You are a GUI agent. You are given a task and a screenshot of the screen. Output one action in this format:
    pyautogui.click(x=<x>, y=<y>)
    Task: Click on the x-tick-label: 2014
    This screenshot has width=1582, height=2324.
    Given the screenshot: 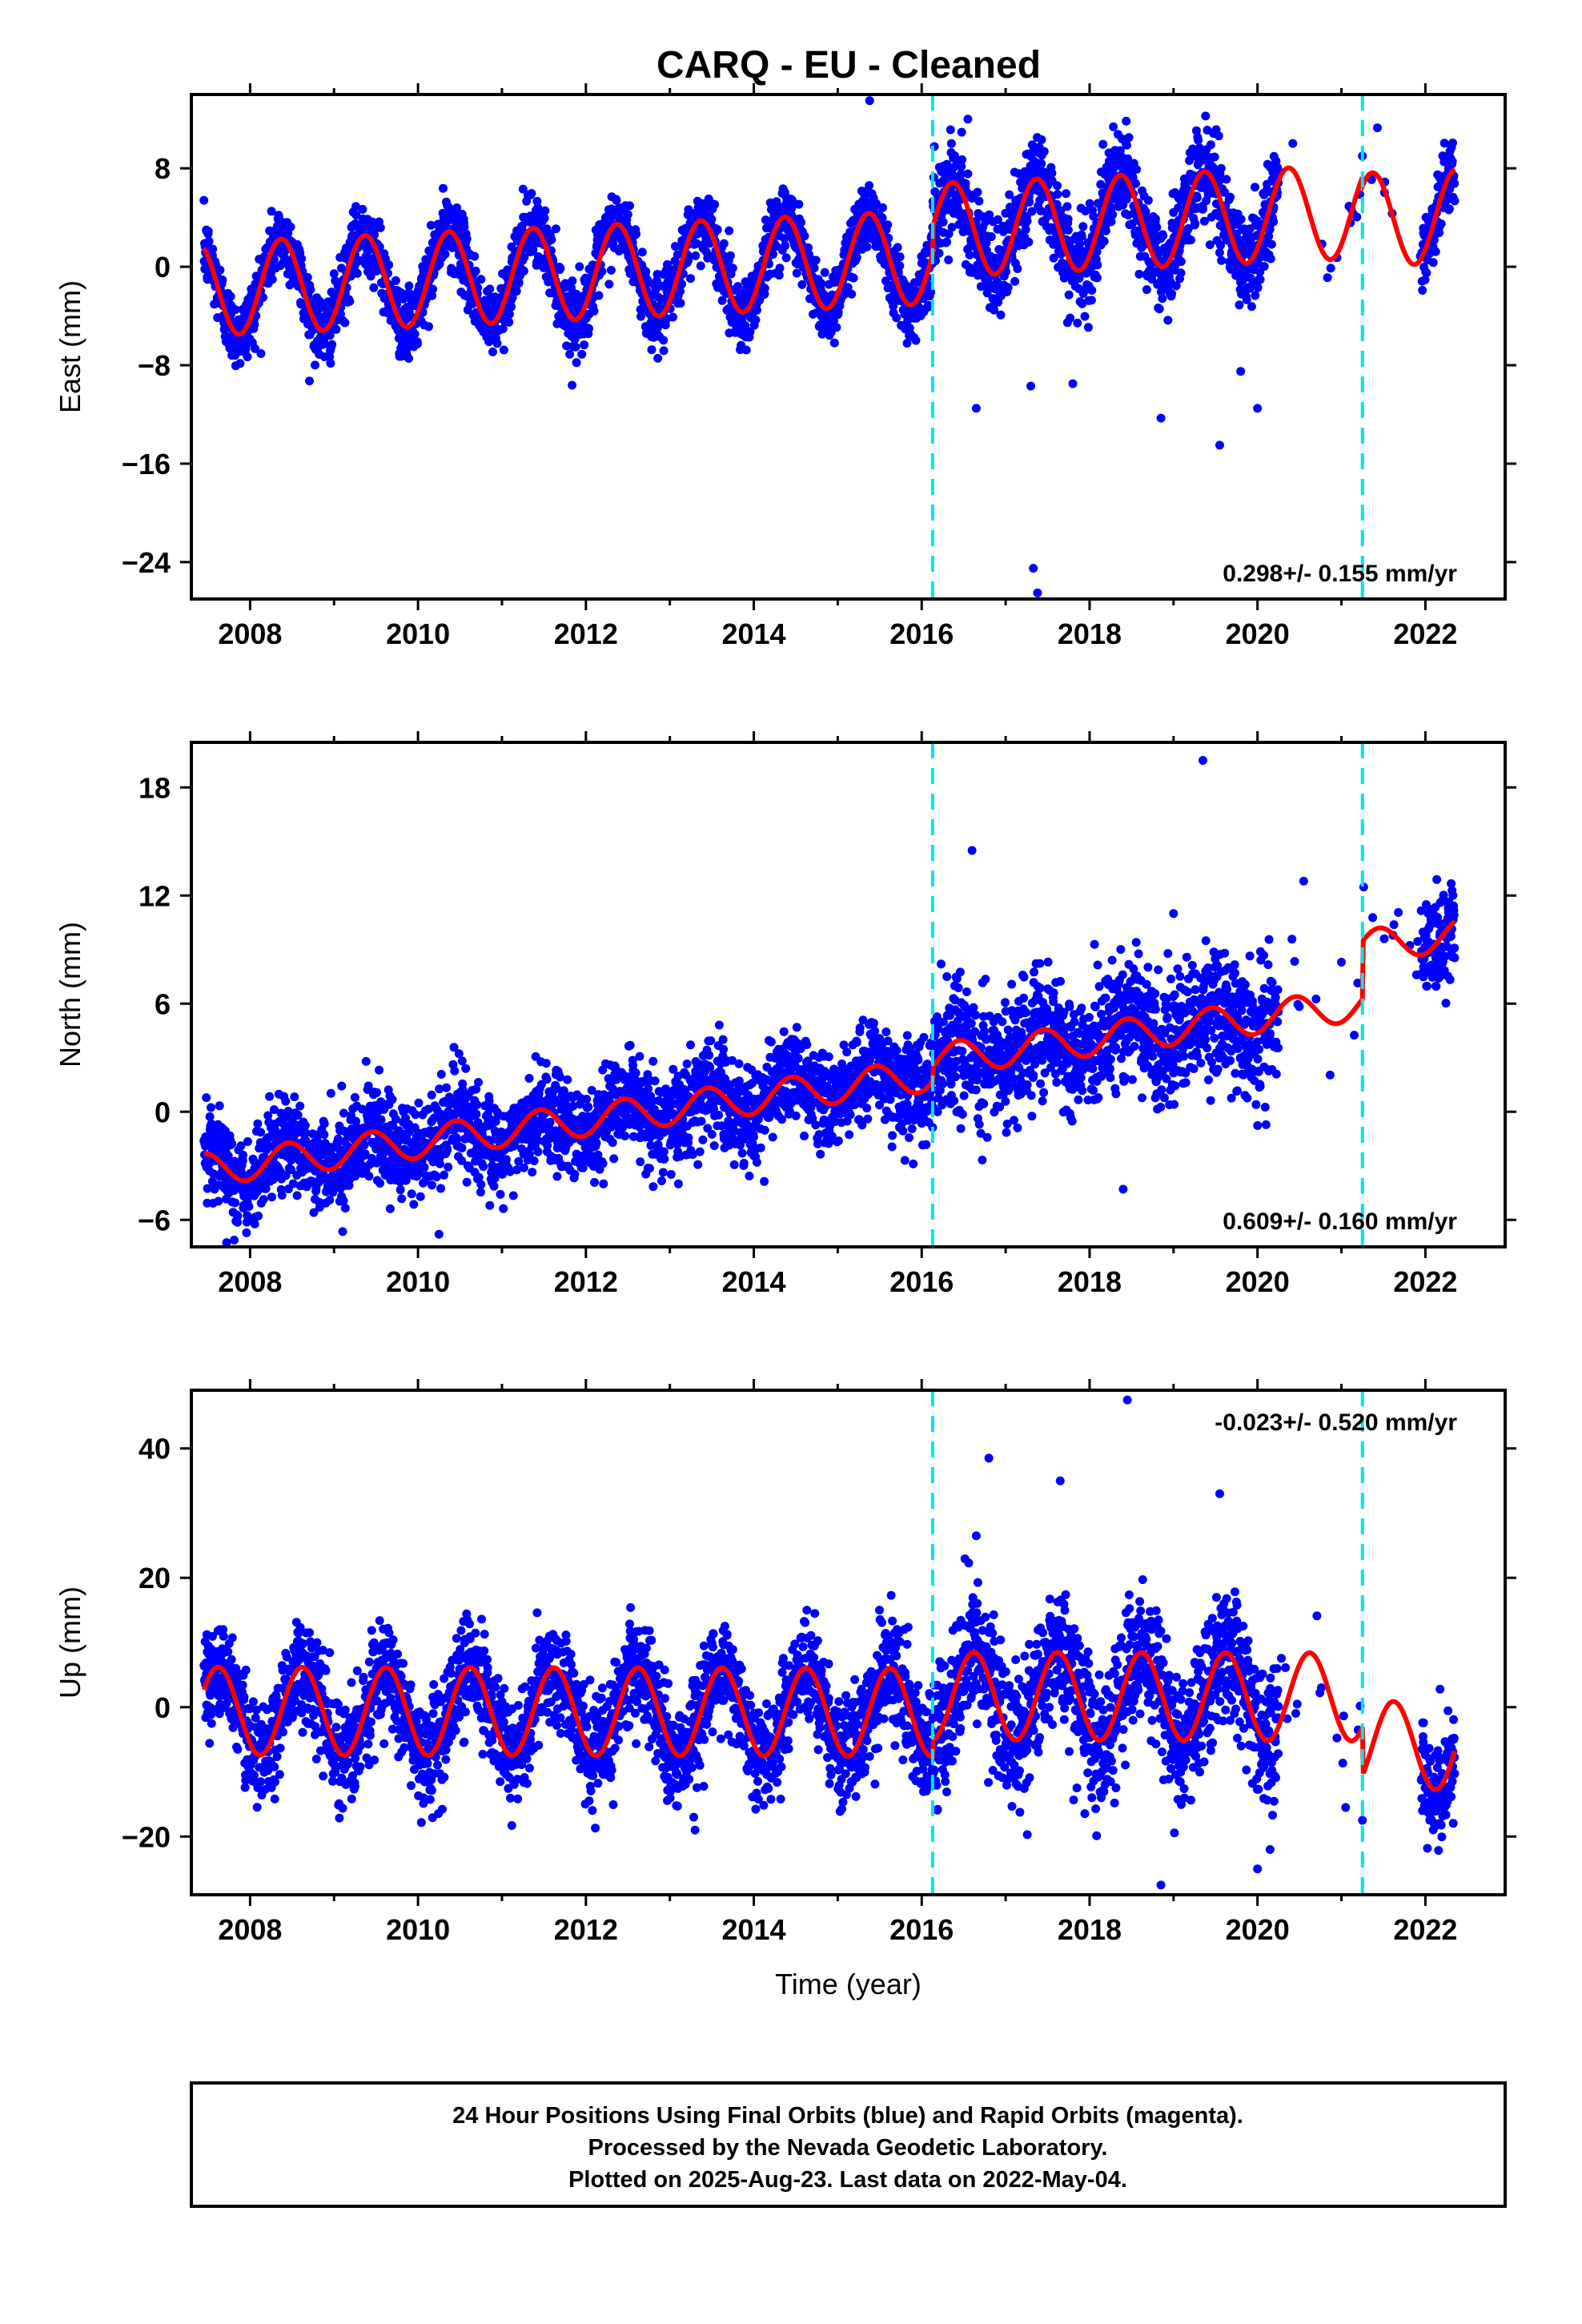 What is the action you would take?
    pyautogui.click(x=753, y=633)
    